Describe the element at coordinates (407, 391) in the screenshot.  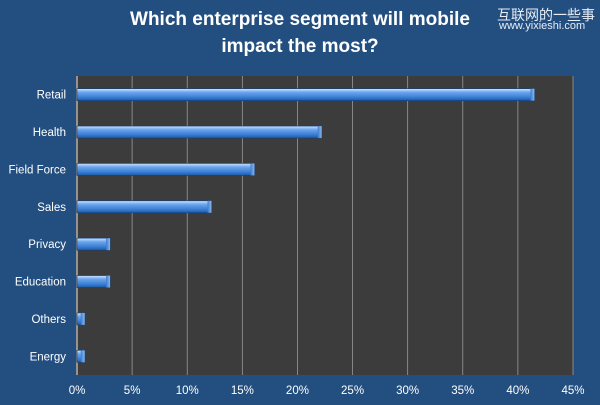
I see `x-tick-label: 30%` at that location.